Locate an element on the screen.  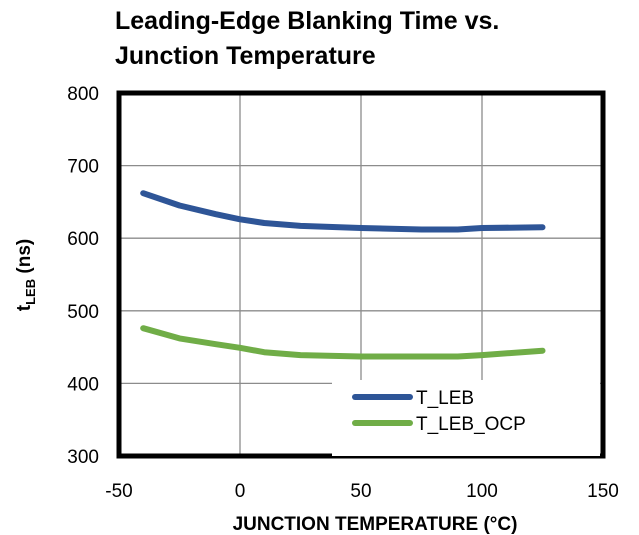
legend-background is located at coordinates (466, 418).